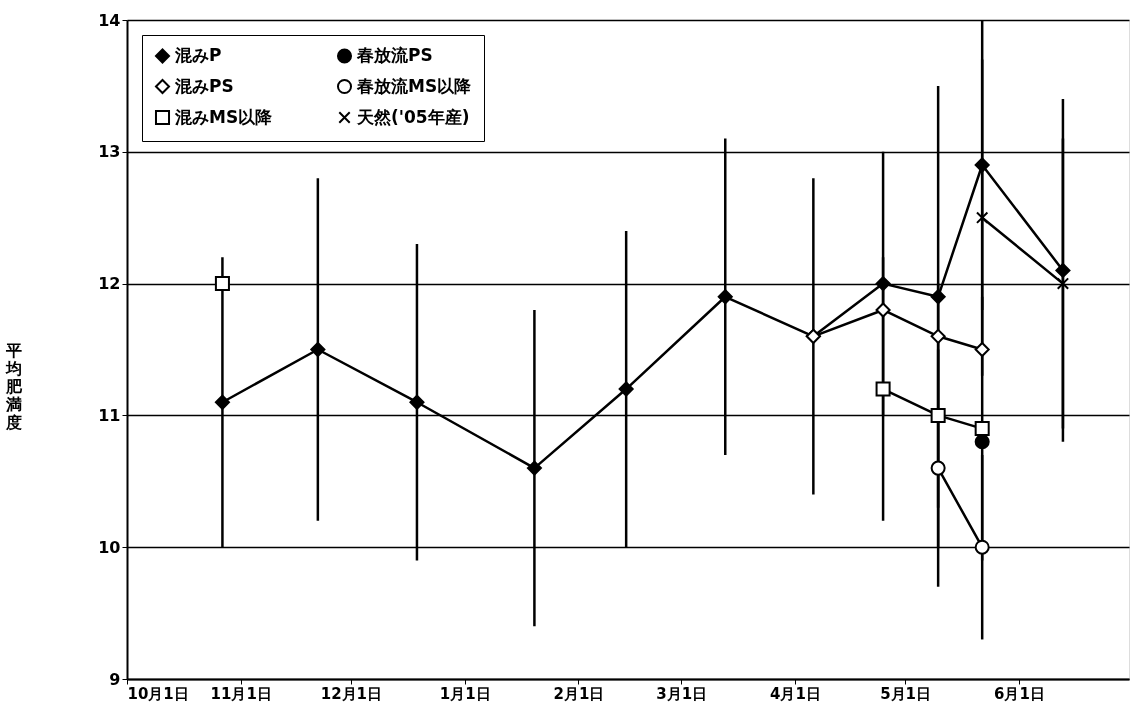 This screenshot has width=1137, height=706. I want to click on y-tick-label: 9, so click(115, 679).